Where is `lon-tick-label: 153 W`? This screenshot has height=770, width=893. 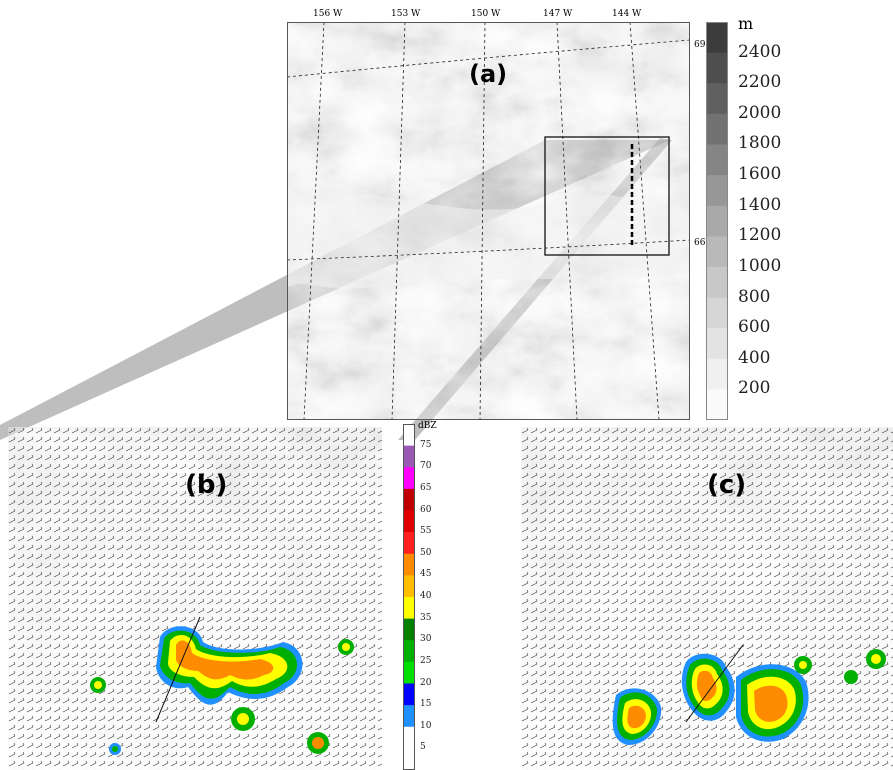 lon-tick-label: 153 W is located at coordinates (406, 14).